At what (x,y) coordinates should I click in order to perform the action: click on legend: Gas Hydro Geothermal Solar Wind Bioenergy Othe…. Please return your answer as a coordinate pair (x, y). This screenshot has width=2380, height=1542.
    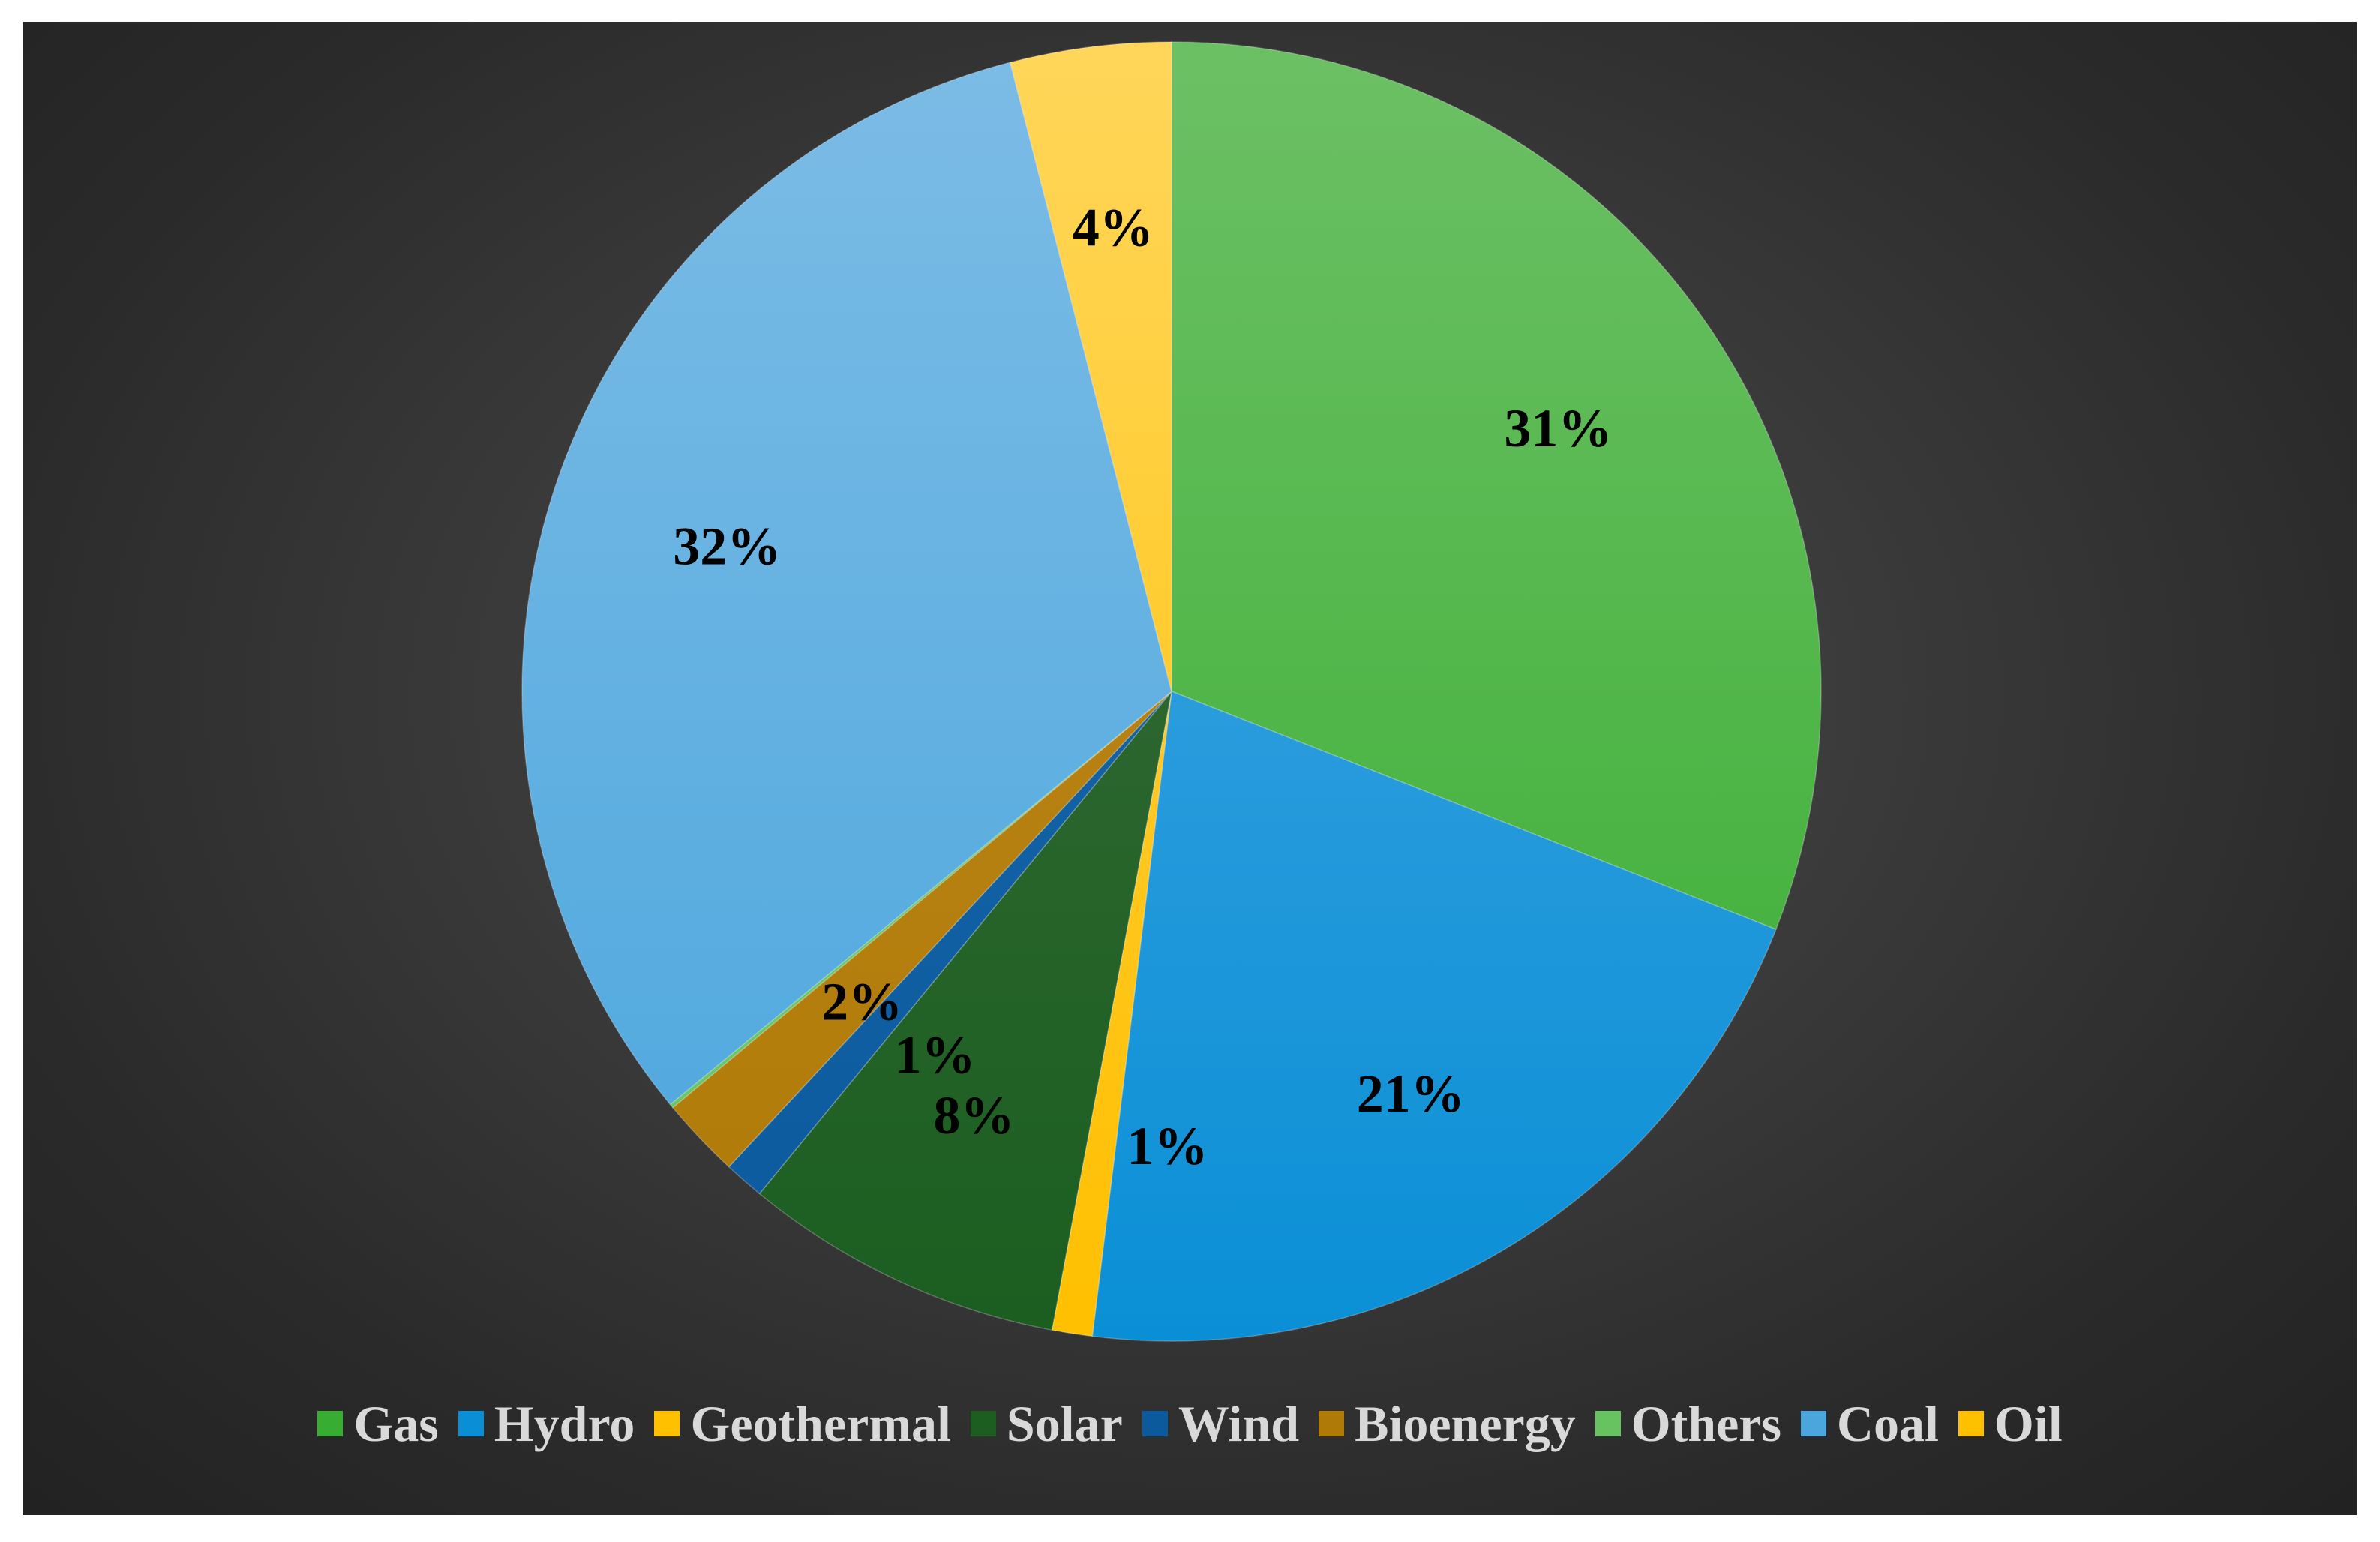
    Looking at the image, I should click on (1190, 1423).